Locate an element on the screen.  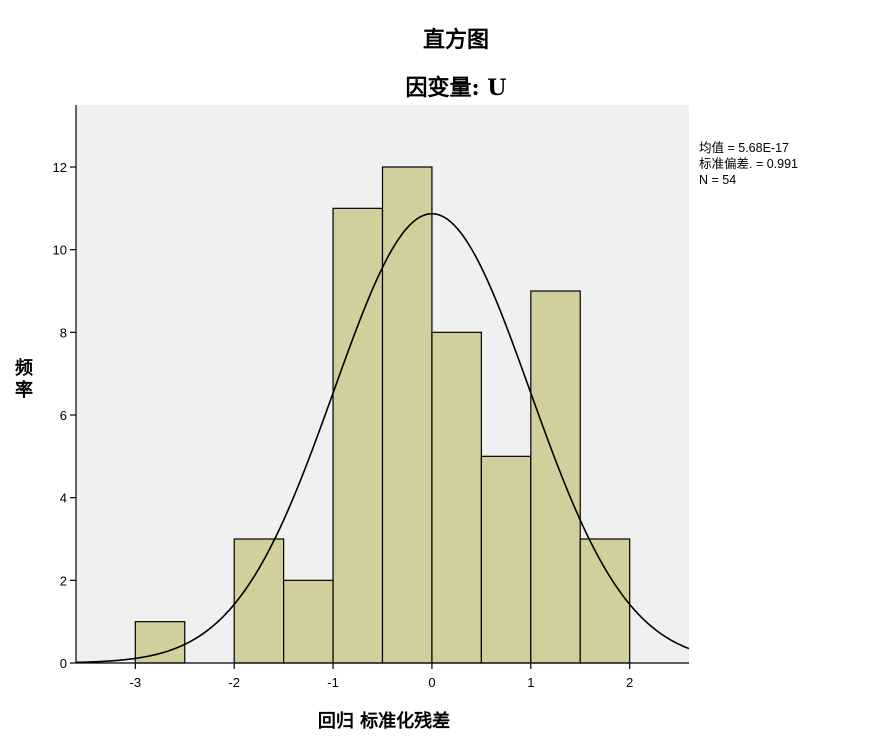
y-axis-label: 频率 is located at coordinates (24, 379).